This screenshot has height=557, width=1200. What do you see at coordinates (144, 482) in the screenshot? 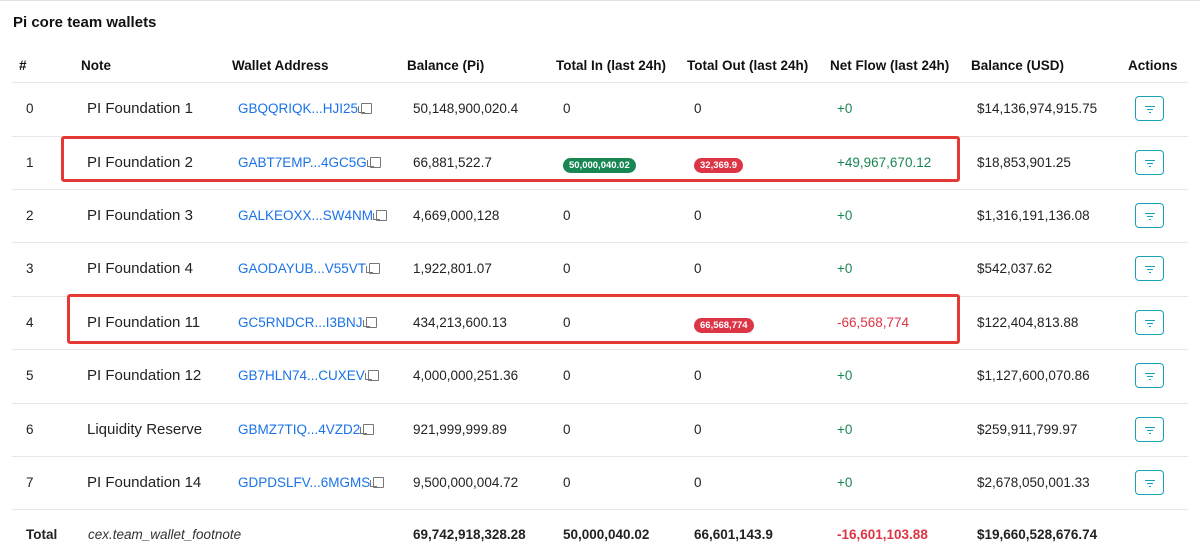
I see `wallet-note: PI Foundation 14` at bounding box center [144, 482].